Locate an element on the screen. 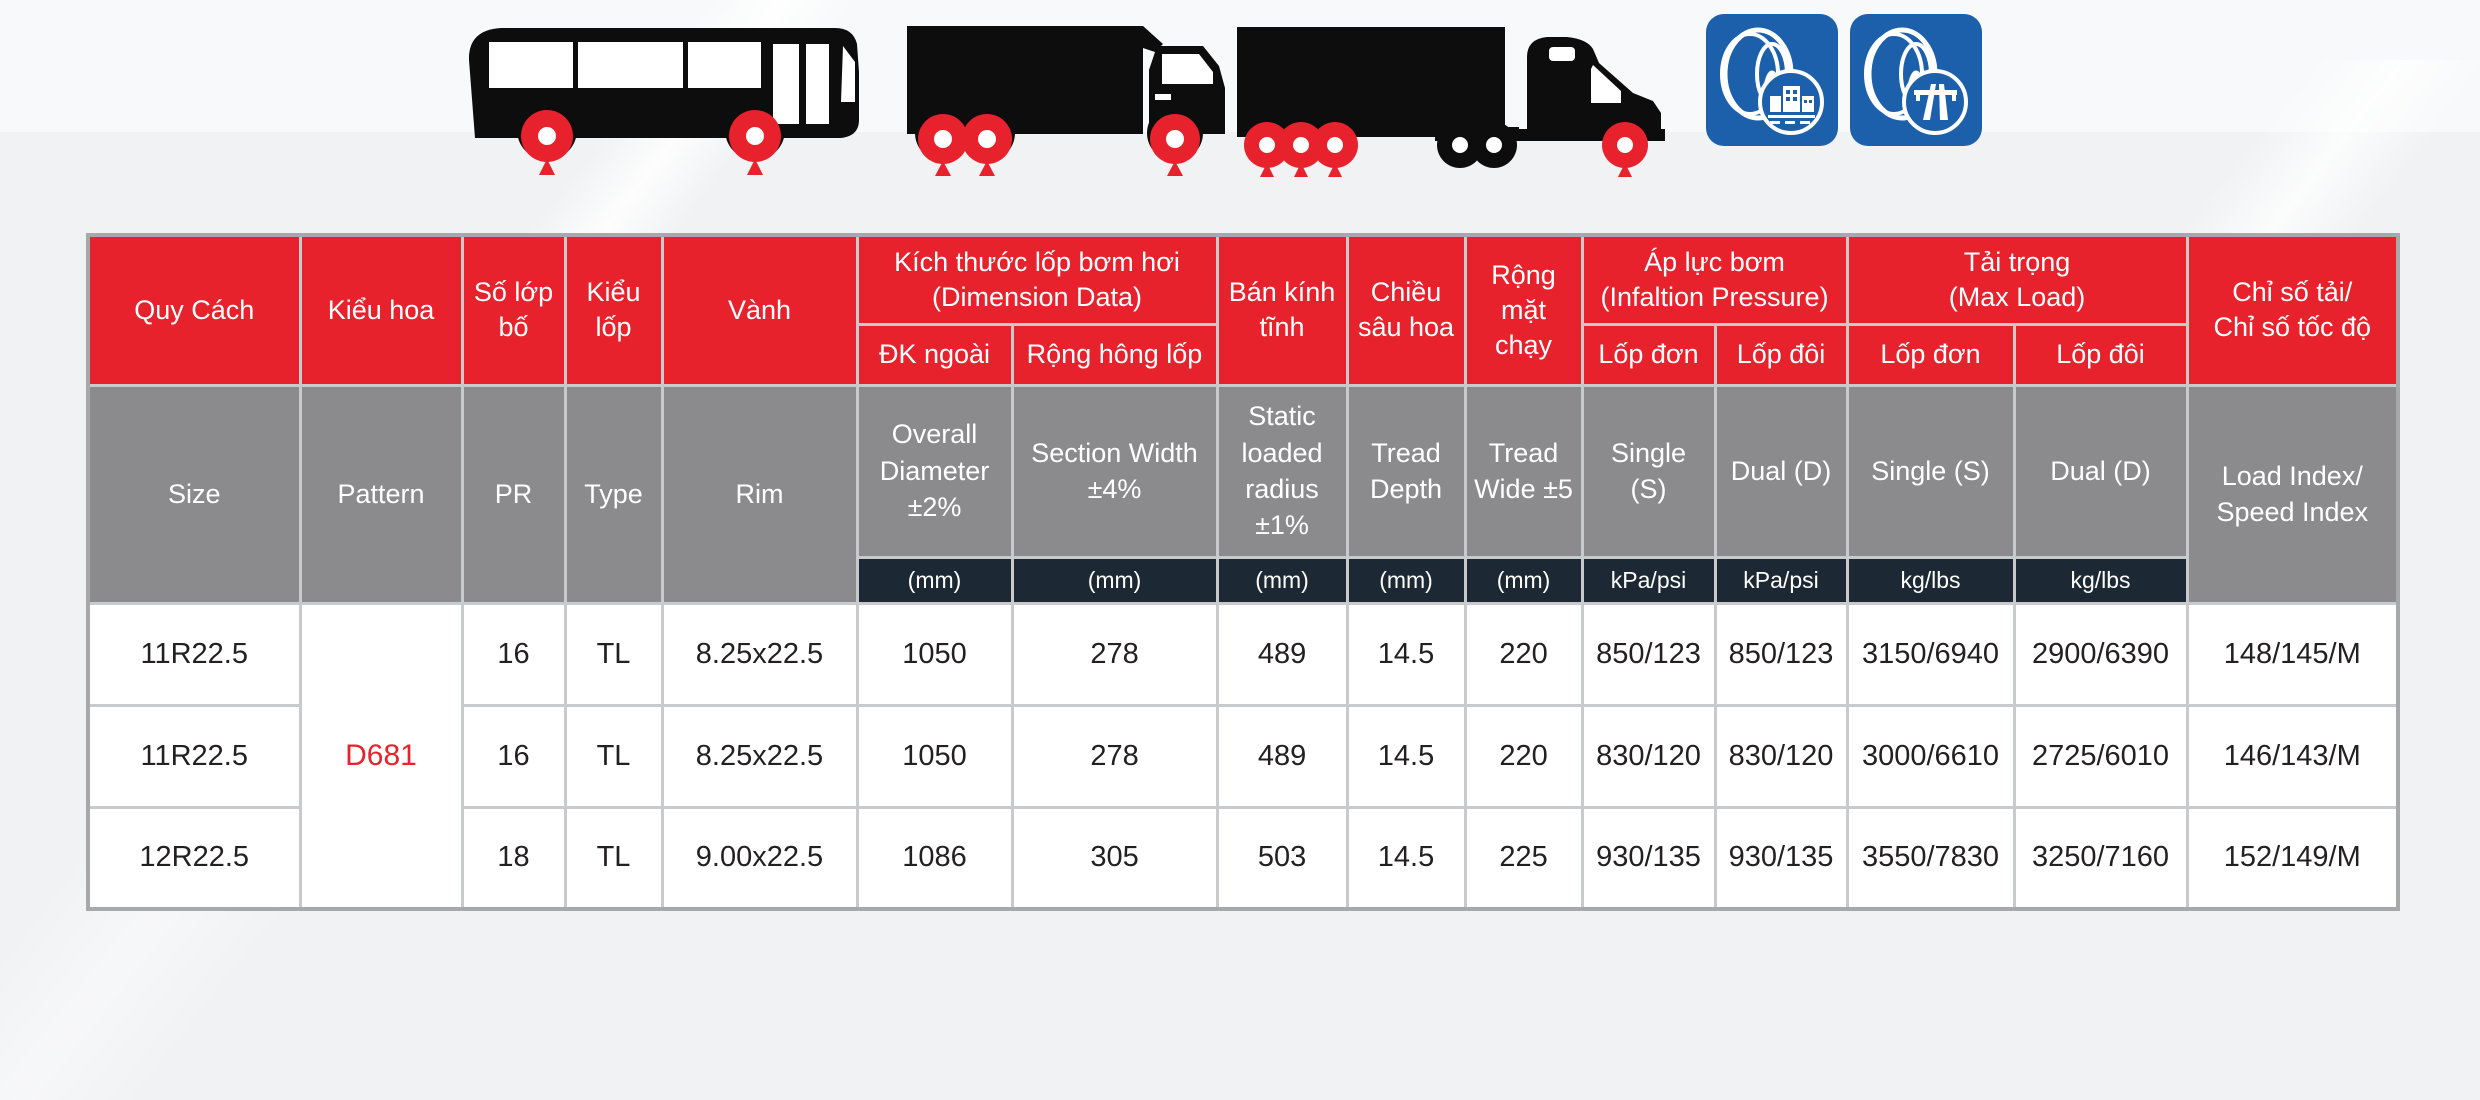 Image resolution: width=2480 pixels, height=1100 pixels. cell-pattern: D681 is located at coordinates (381, 756).